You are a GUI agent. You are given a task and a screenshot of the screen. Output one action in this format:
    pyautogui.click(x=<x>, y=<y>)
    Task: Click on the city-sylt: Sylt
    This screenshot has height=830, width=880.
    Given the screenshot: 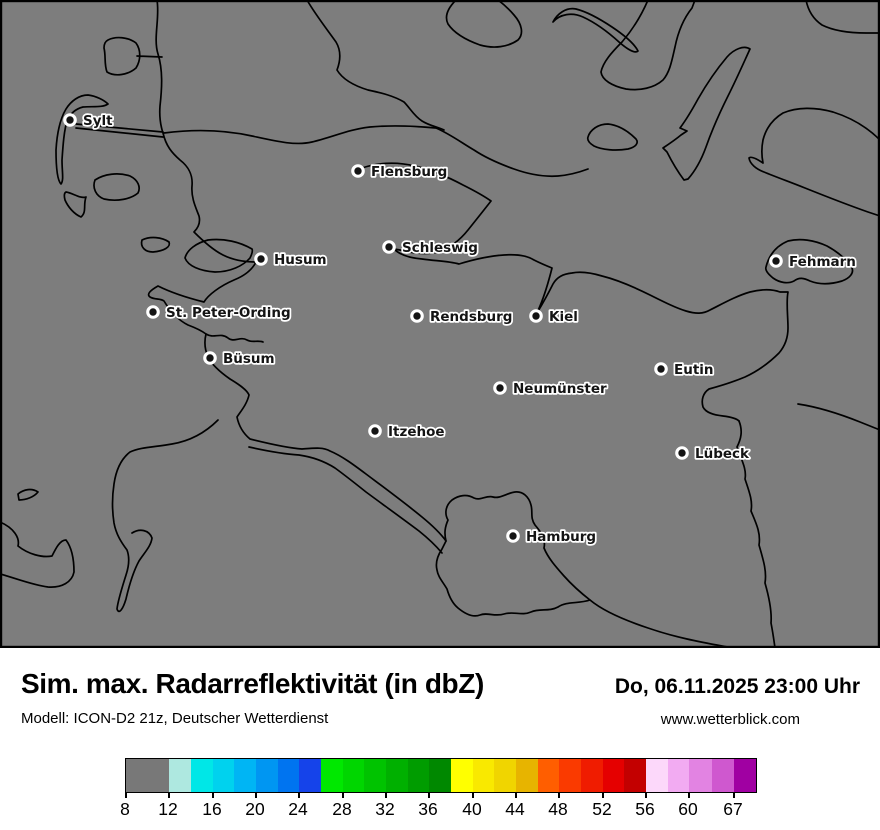 What is the action you would take?
    pyautogui.click(x=89, y=121)
    